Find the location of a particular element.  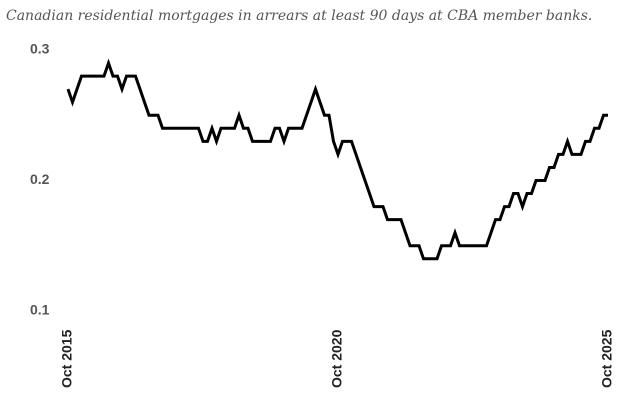

y-tick-label: 0.2 is located at coordinates (40, 179).